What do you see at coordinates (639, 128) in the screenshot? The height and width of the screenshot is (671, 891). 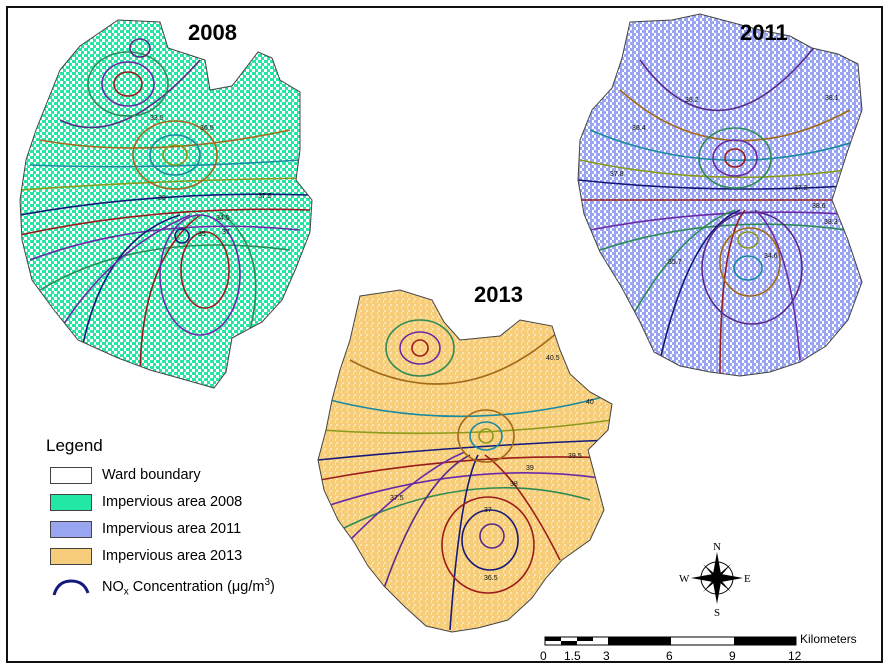 I see `contour-value-label: 38.4` at bounding box center [639, 128].